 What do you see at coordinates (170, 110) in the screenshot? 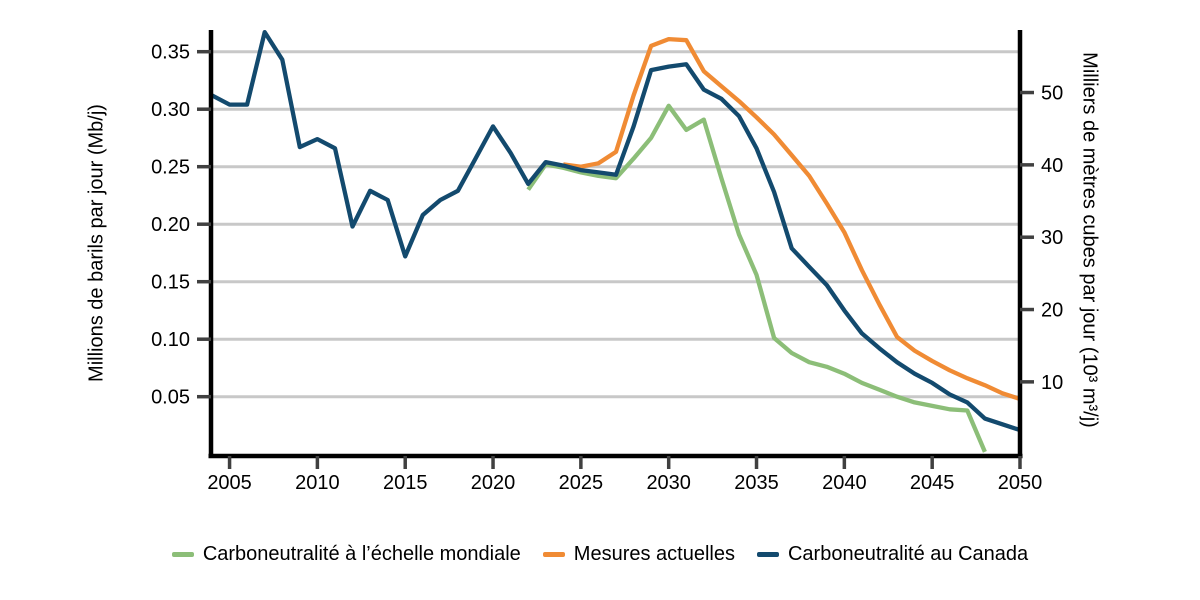
I see `svg-text: 0.30` at bounding box center [170, 110].